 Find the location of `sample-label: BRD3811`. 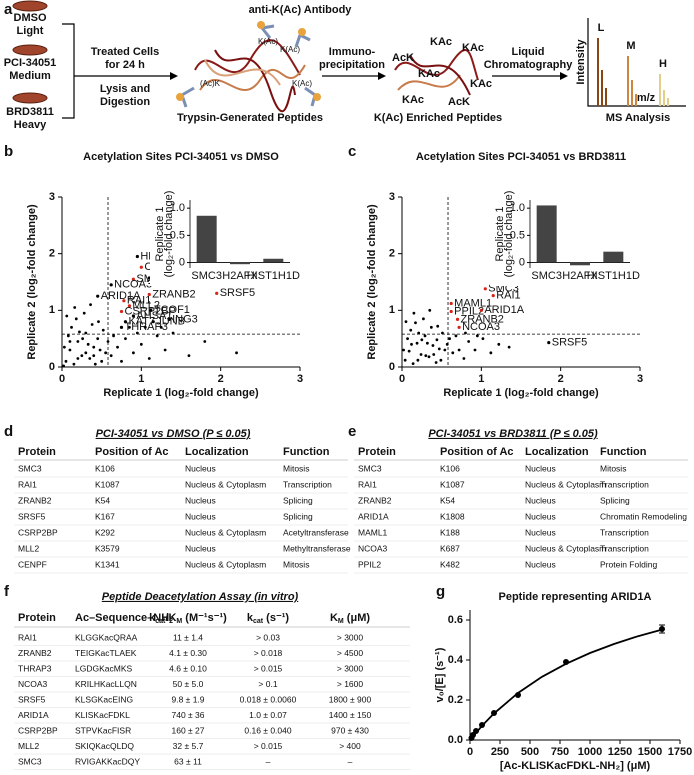

sample-label: BRD3811 is located at coordinates (30, 112).